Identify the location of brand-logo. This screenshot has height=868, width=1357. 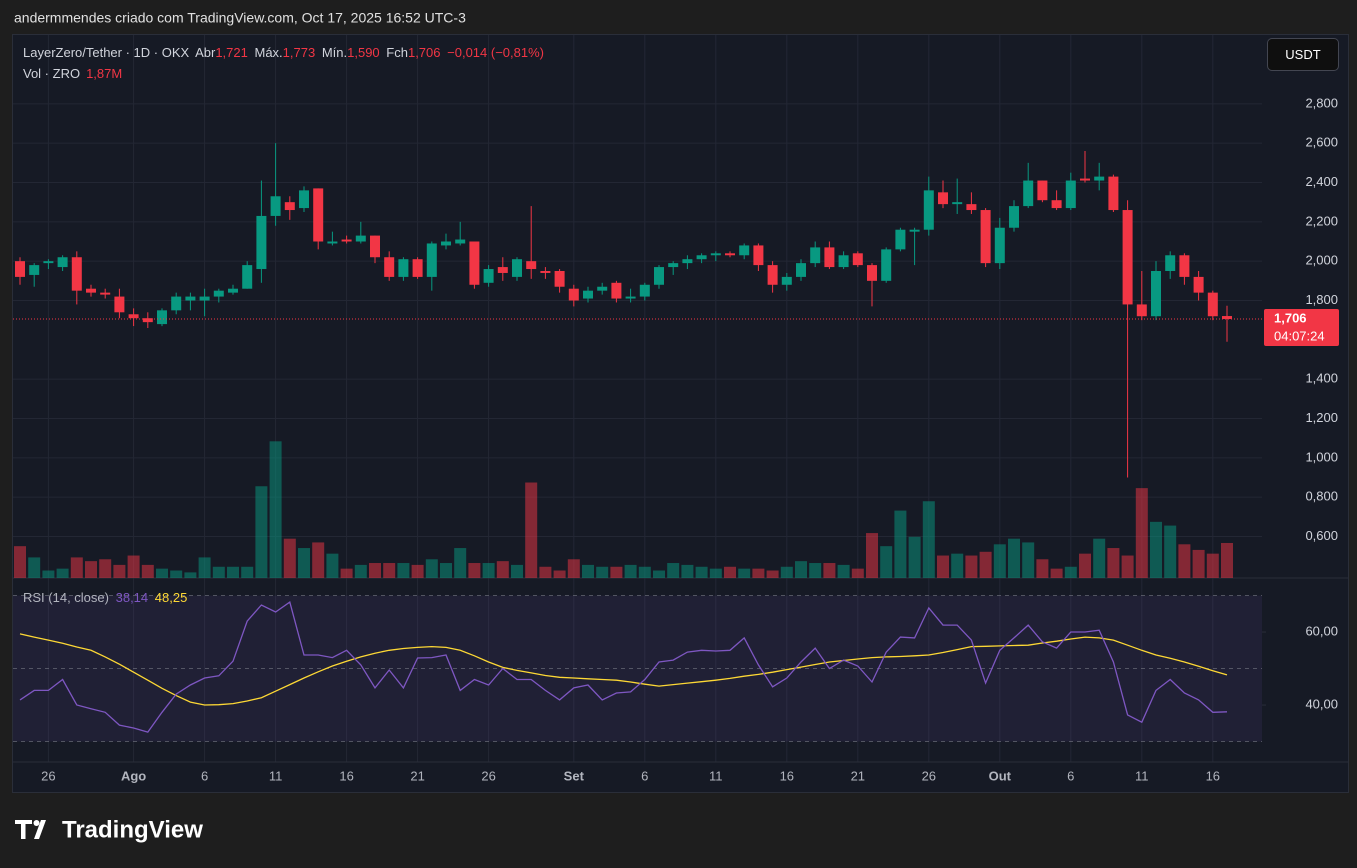
(30, 829).